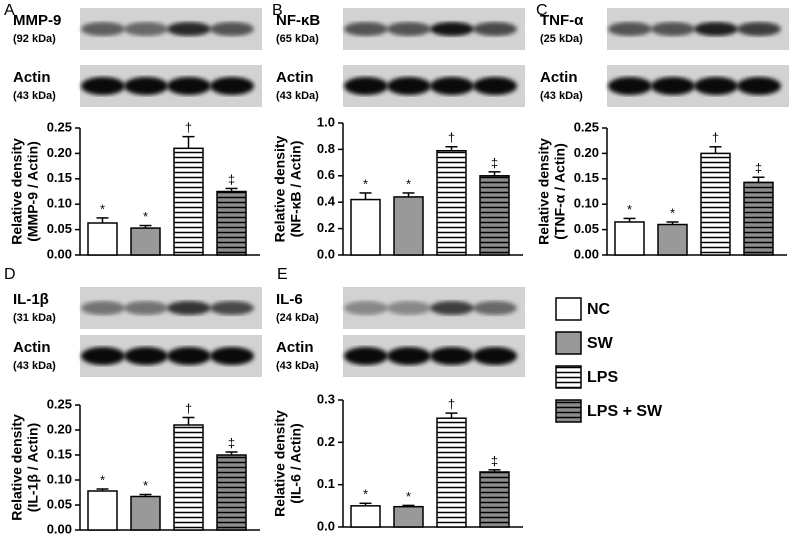 Image resolution: width=800 pixels, height=543 pixels. I want to click on y-tick-label: 0.25, so click(59, 403).